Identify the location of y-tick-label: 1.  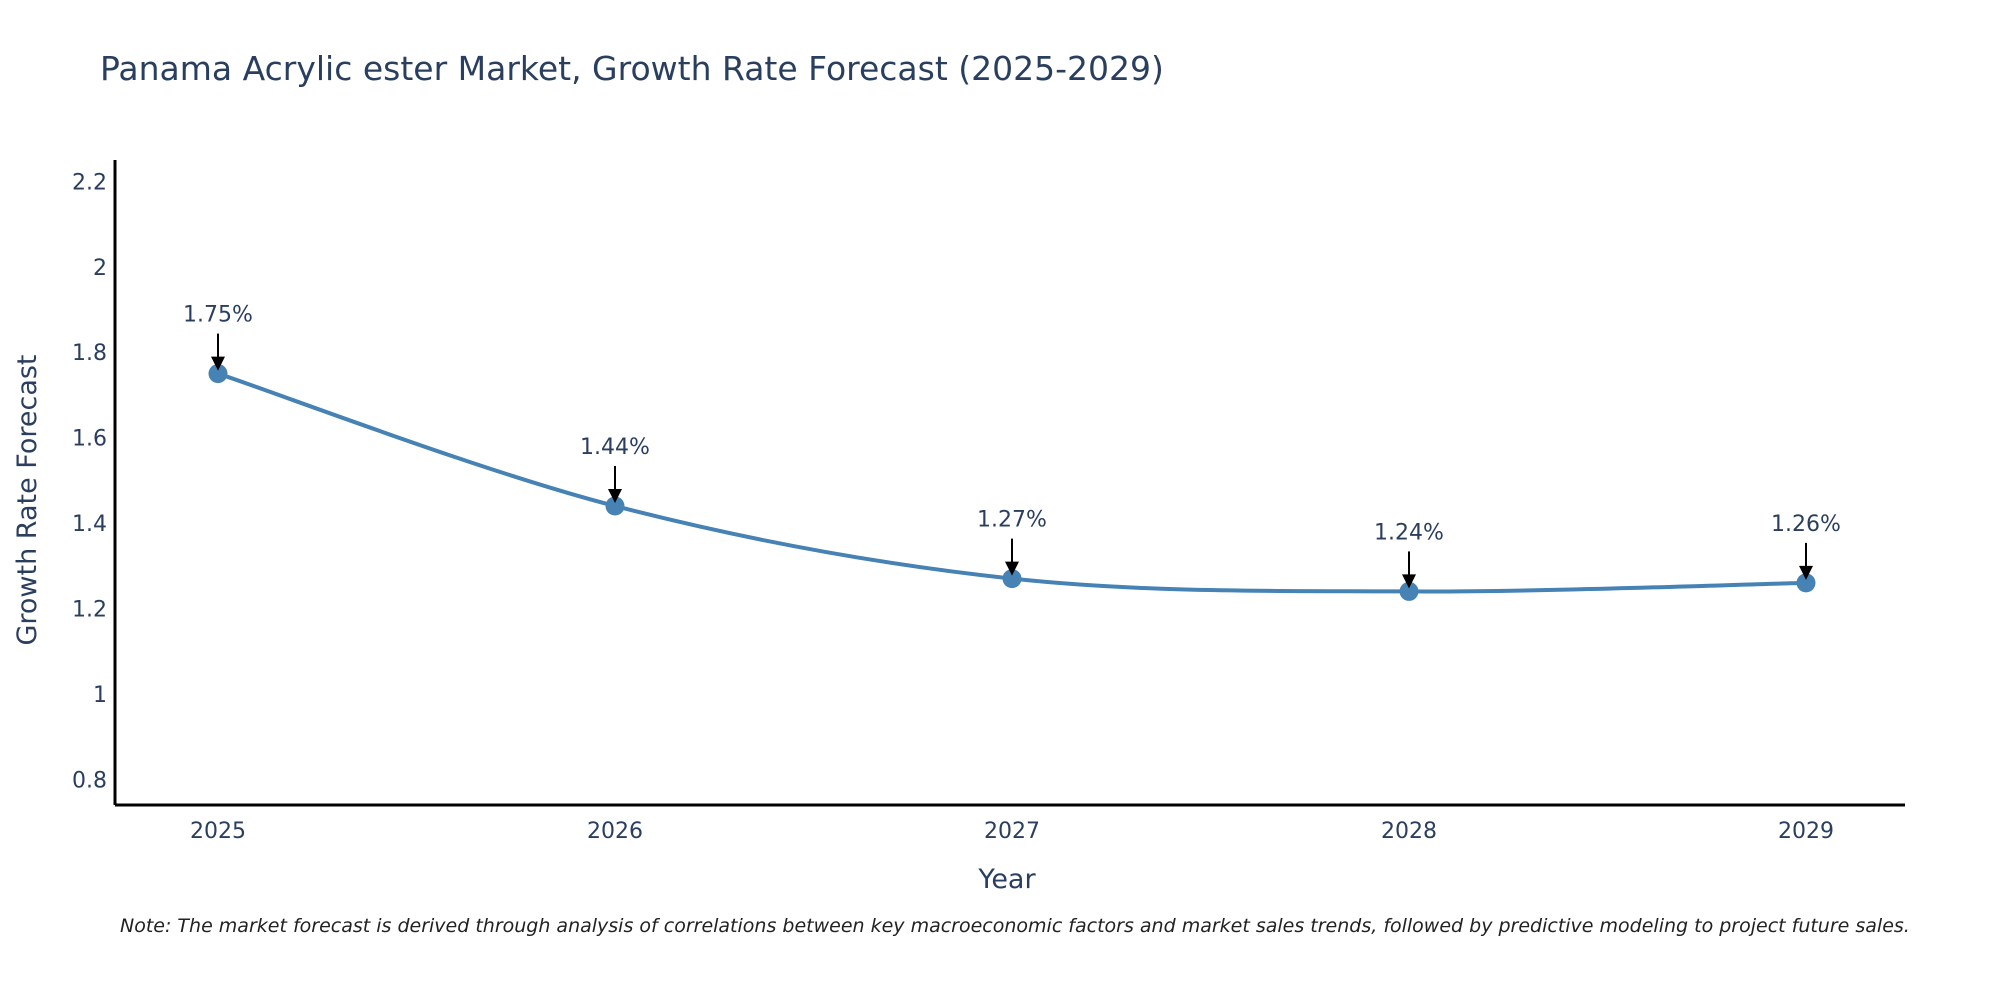
(100, 695).